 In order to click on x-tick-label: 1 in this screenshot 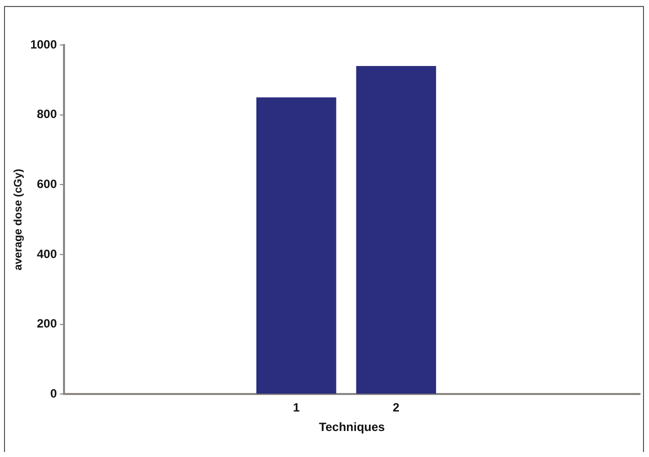, I will do `click(296, 407)`.